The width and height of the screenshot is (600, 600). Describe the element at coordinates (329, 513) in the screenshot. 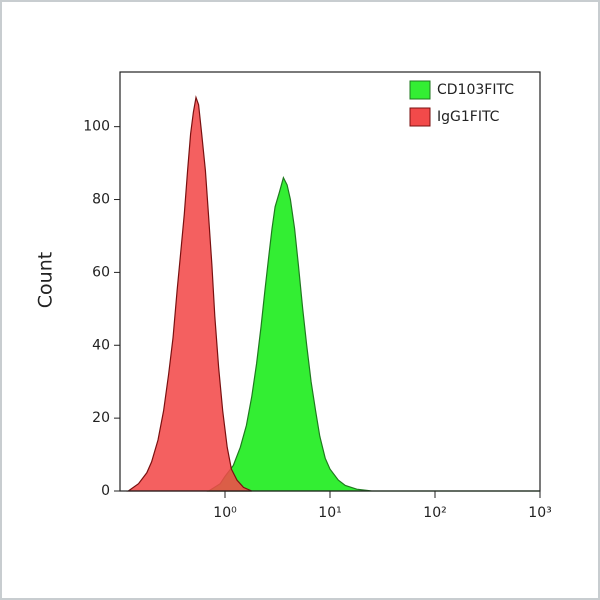

I see `x-tick-label: 10¹` at that location.